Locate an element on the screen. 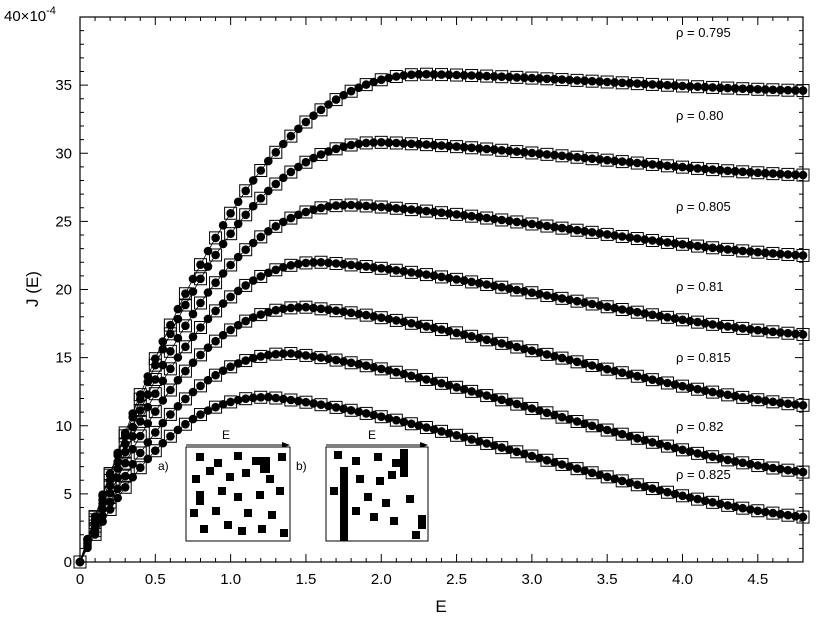 The image size is (830, 623). x-axis-title: E is located at coordinates (440, 606).